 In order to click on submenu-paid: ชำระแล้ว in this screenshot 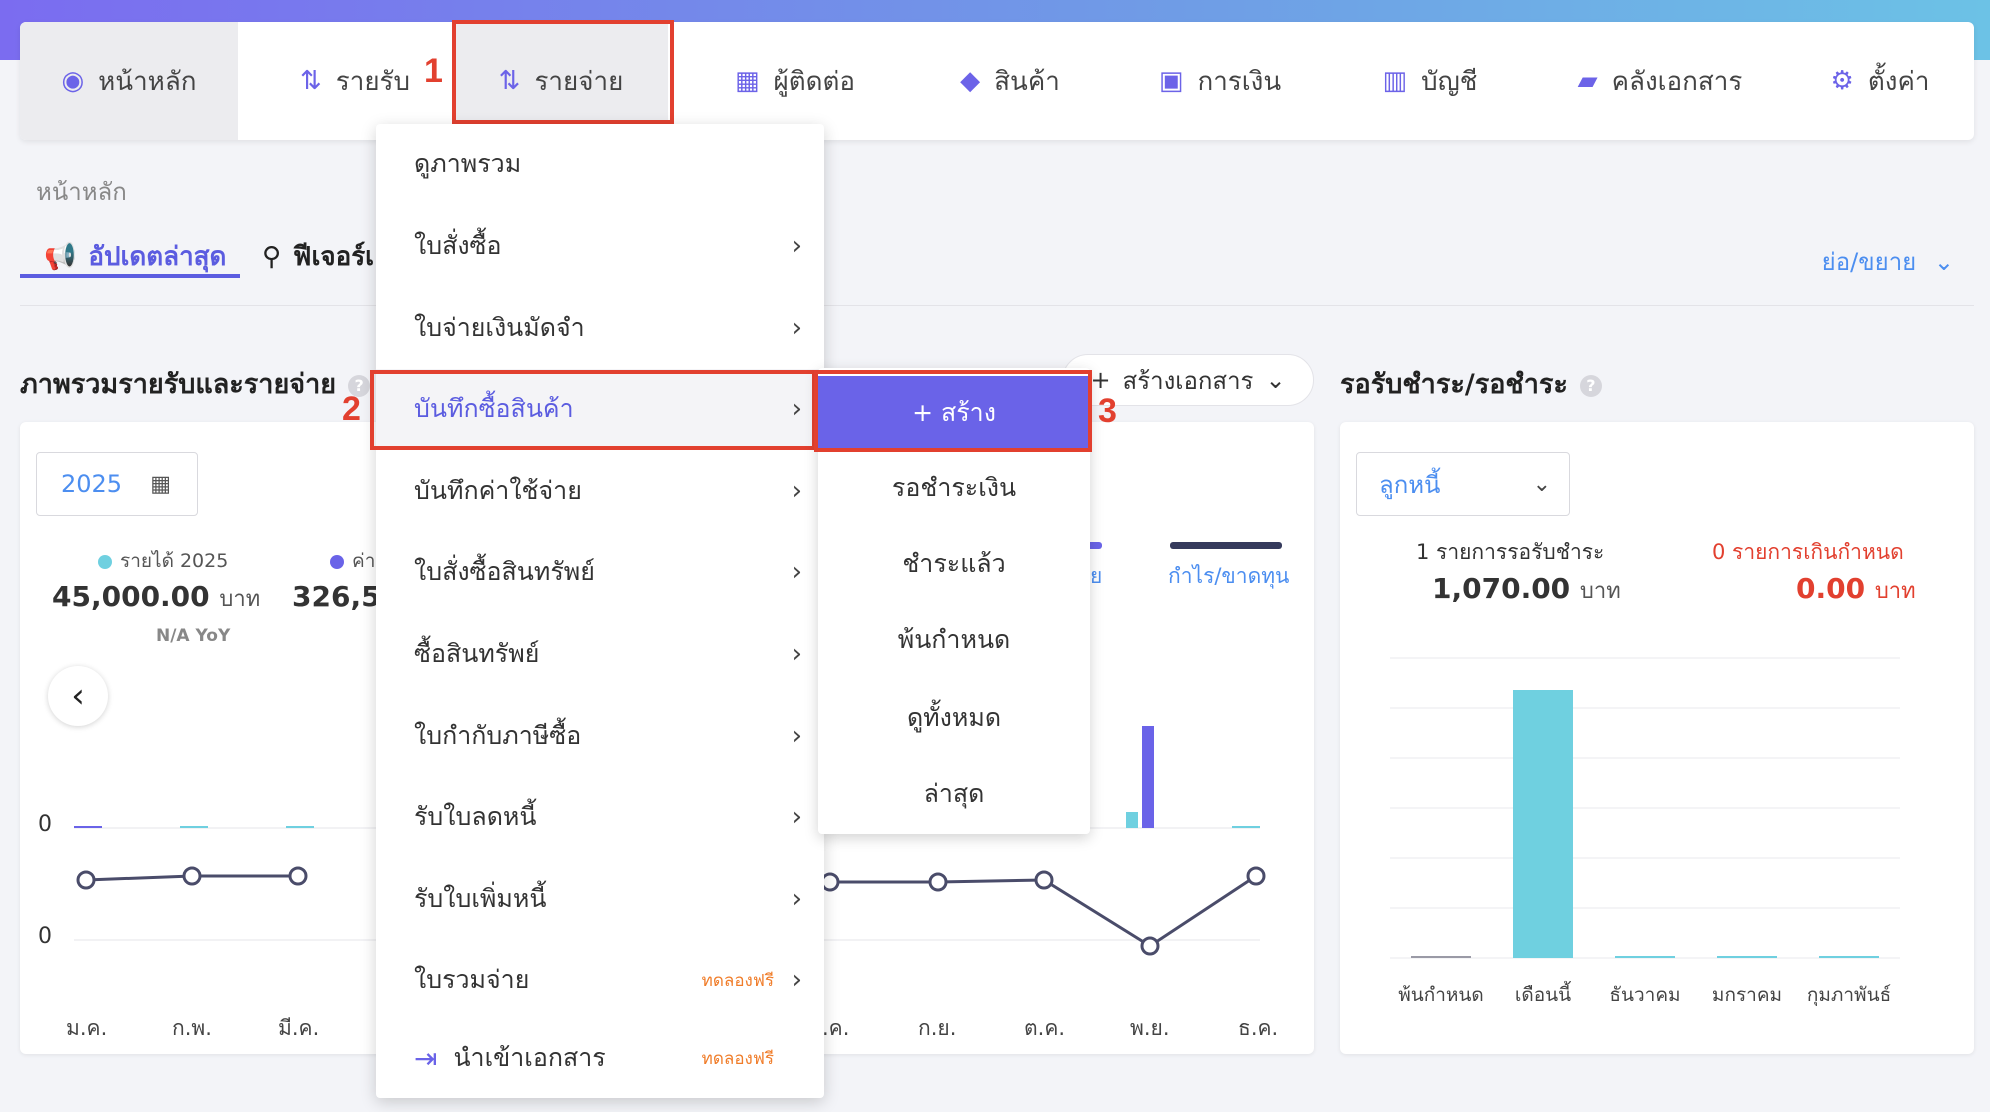, I will do `click(954, 563)`.